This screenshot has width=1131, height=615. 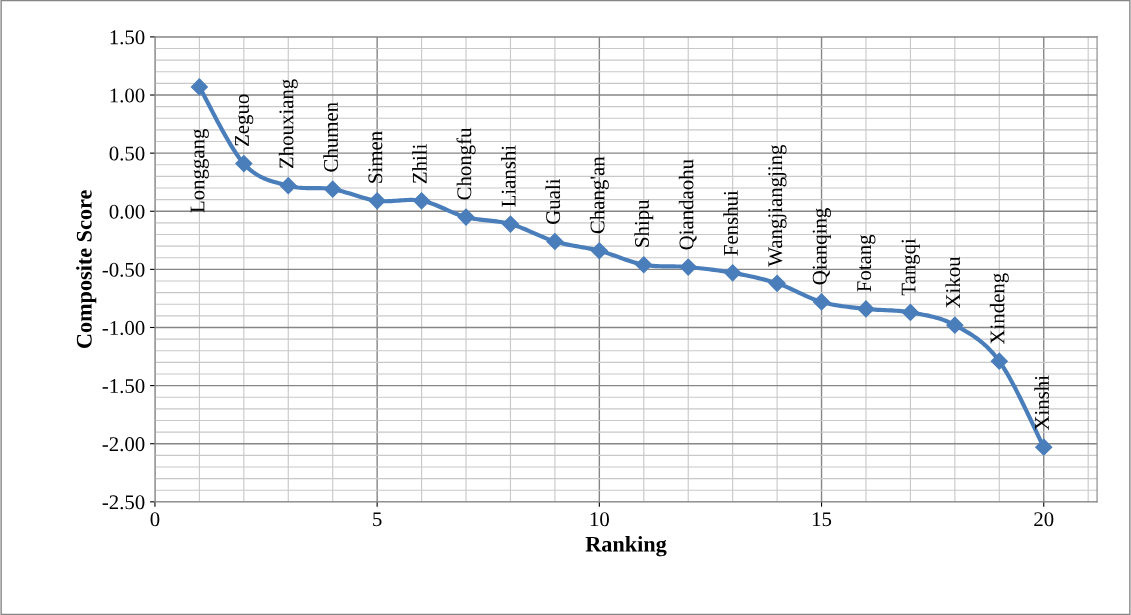 What do you see at coordinates (953, 282) in the screenshot?
I see `annotation: Xikou` at bounding box center [953, 282].